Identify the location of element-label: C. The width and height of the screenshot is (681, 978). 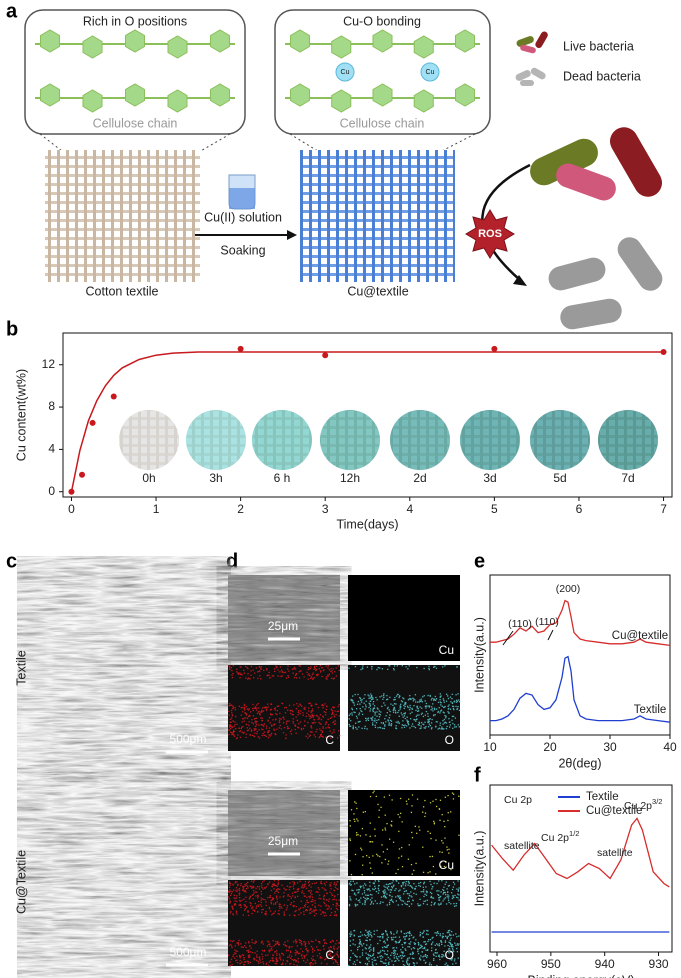
(329, 955).